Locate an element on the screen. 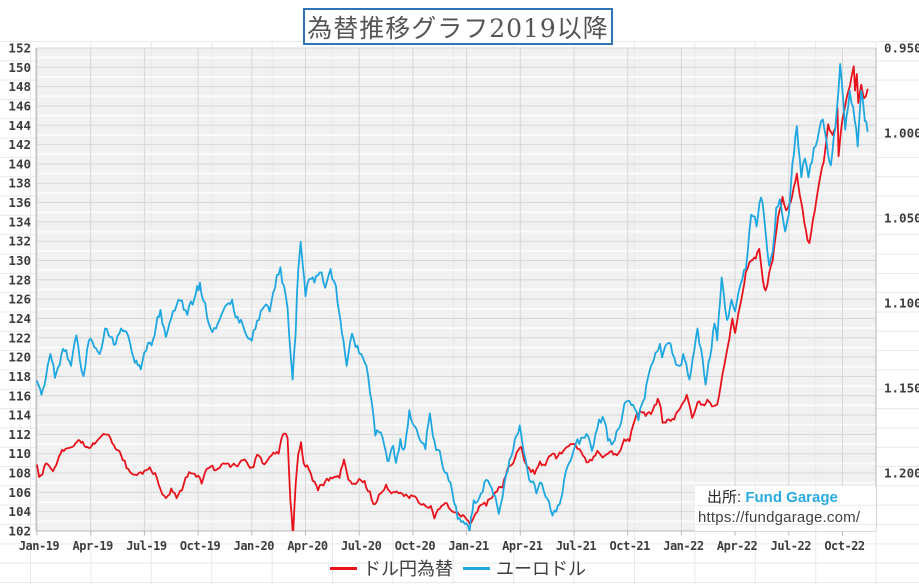  left-axis-tick-label: 130 is located at coordinates (19, 260).